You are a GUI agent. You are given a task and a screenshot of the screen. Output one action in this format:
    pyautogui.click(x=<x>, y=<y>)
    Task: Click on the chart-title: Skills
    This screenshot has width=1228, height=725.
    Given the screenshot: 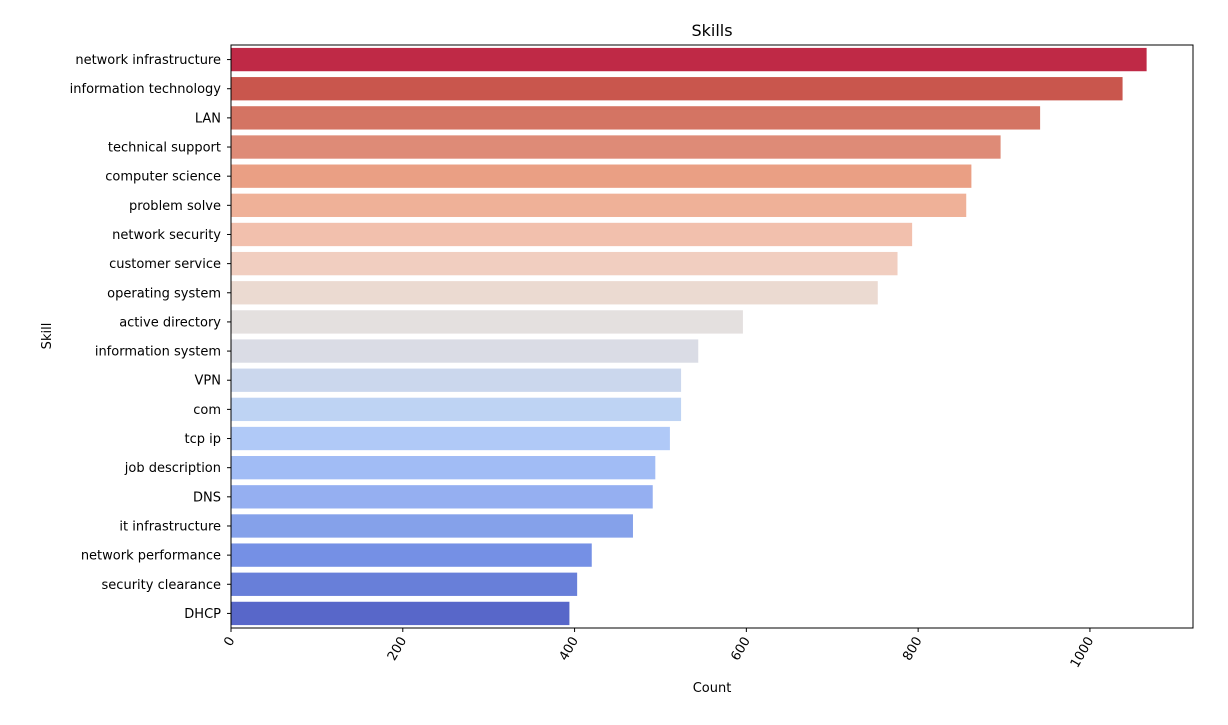 What is the action you would take?
    pyautogui.click(x=711, y=30)
    